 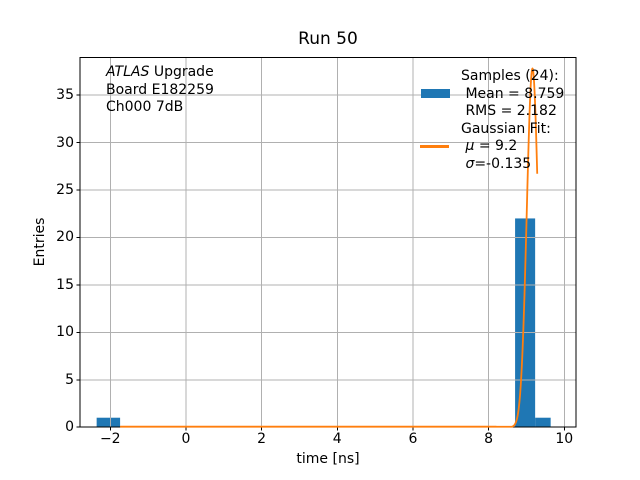 I want to click on x-tick-label: −2, so click(x=110, y=439).